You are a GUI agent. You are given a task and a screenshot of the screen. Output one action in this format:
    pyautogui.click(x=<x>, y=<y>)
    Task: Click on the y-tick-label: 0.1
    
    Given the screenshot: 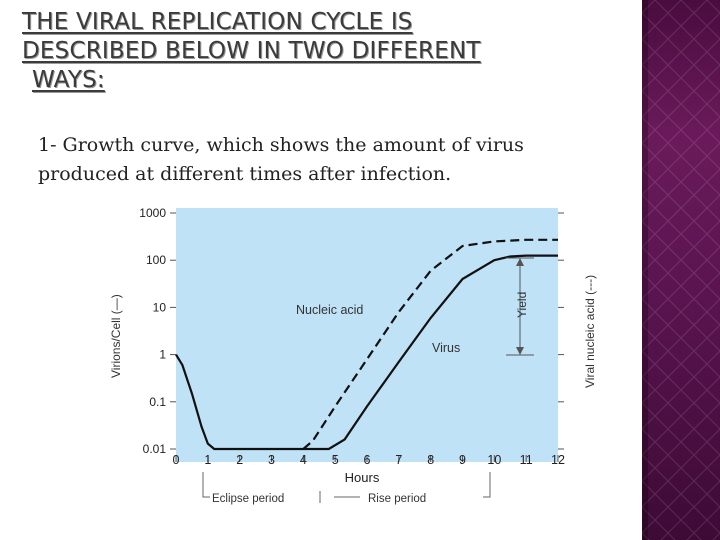 What is the action you would take?
    pyautogui.click(x=157, y=402)
    